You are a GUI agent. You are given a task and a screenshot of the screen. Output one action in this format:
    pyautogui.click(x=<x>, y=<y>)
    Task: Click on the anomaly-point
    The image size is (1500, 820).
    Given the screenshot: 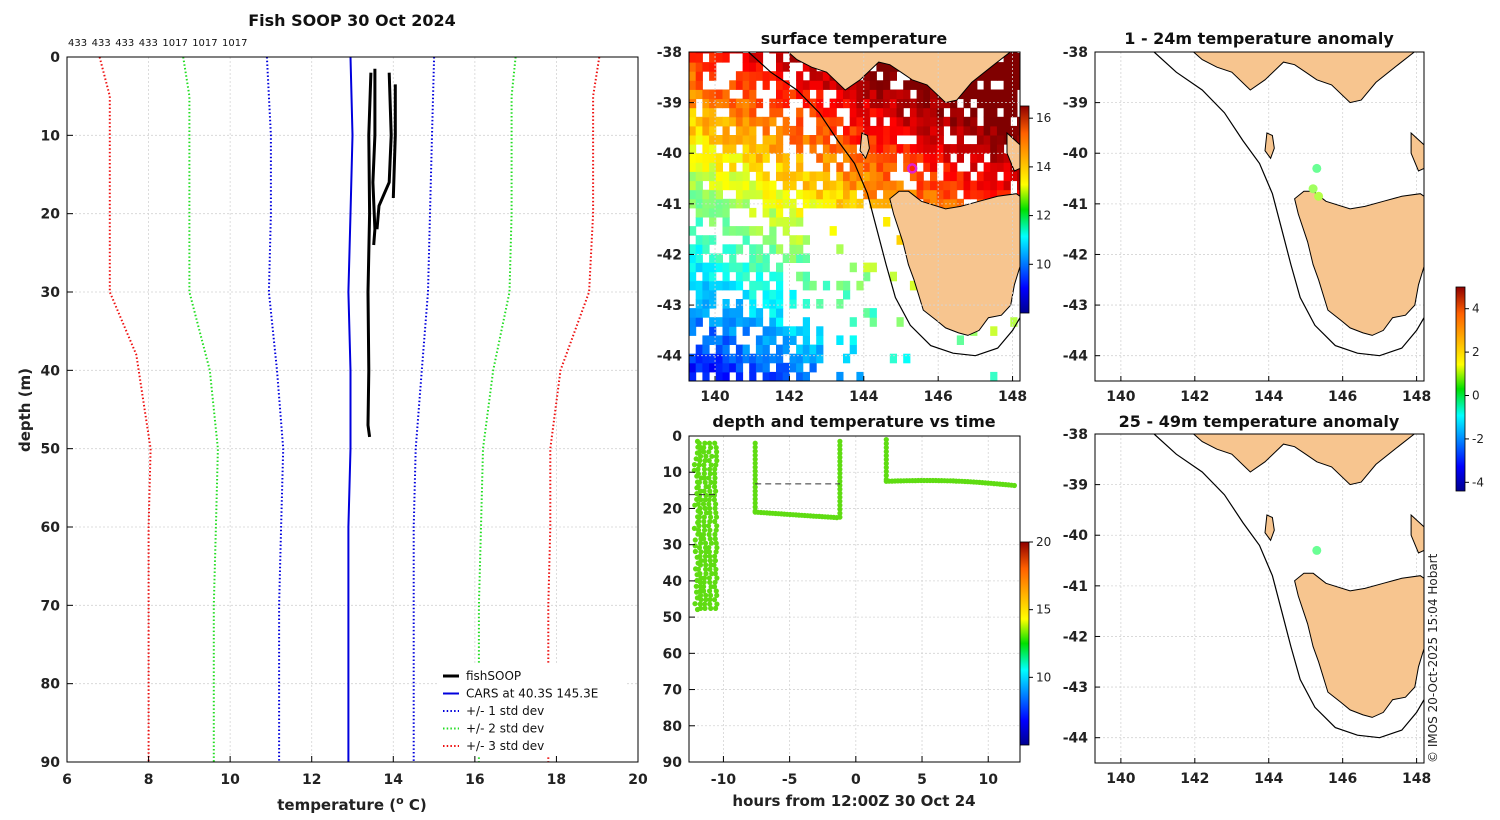 What is the action you would take?
    pyautogui.click(x=1317, y=550)
    